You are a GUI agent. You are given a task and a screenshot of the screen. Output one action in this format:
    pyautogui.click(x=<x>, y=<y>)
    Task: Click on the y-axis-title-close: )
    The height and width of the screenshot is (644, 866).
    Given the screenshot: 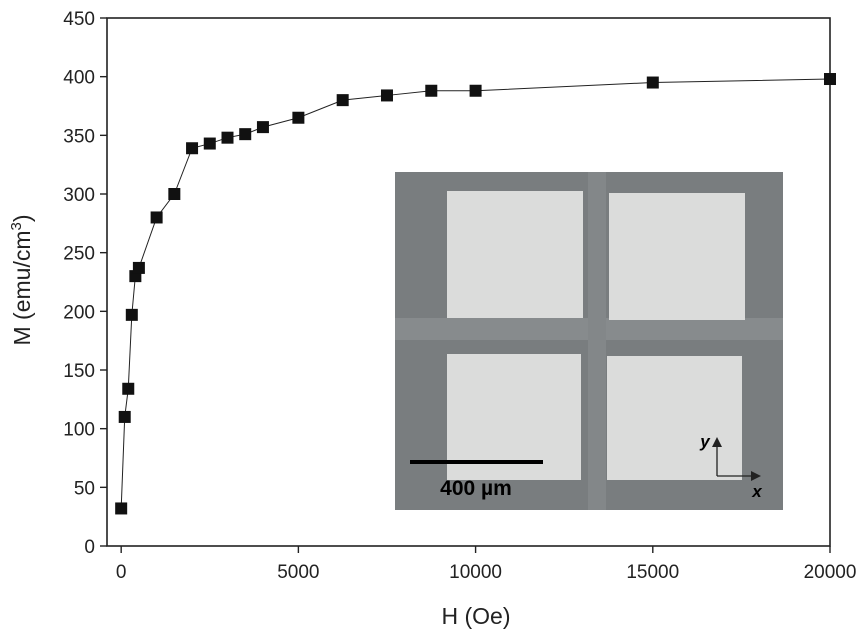 What is the action you would take?
    pyautogui.click(x=22, y=218)
    